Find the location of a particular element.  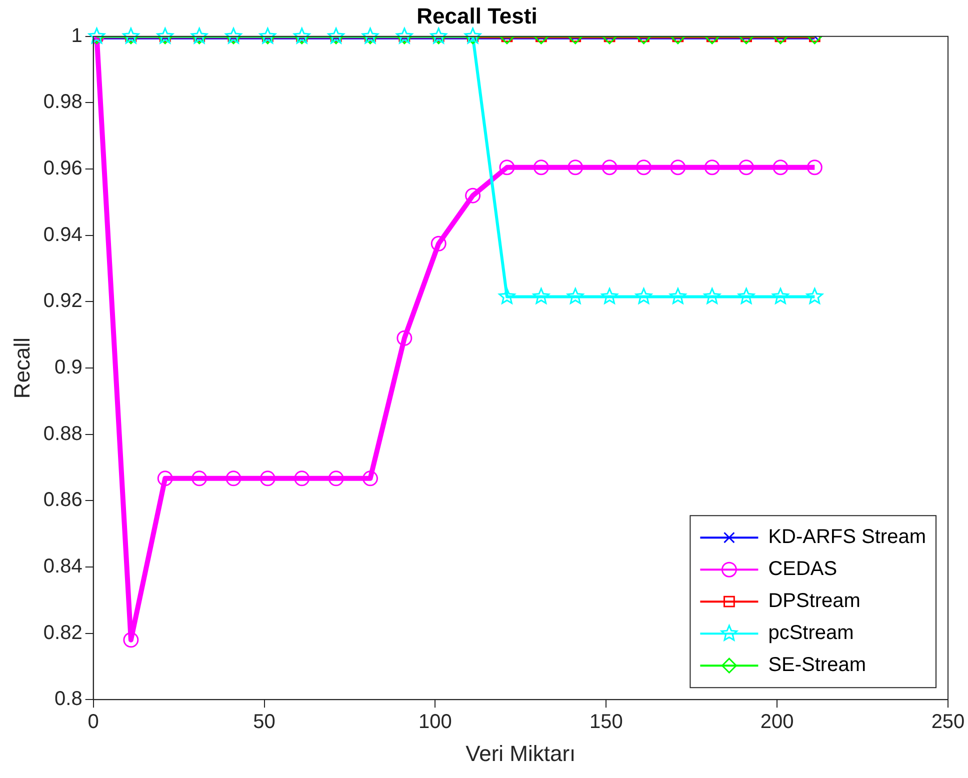

x-tick-label: 100 is located at coordinates (435, 722).